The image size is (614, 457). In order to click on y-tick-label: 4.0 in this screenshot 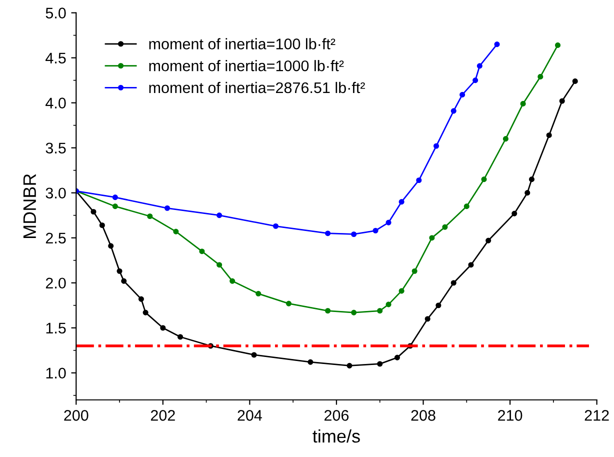, I will do `click(56, 103)`.